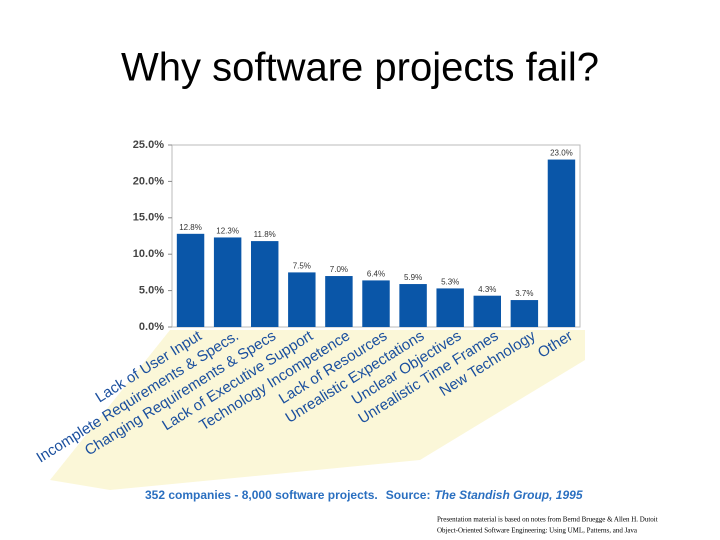 The height and width of the screenshot is (540, 720). Describe the element at coordinates (227, 231) in the screenshot. I see `value-label: 12.3%` at that location.